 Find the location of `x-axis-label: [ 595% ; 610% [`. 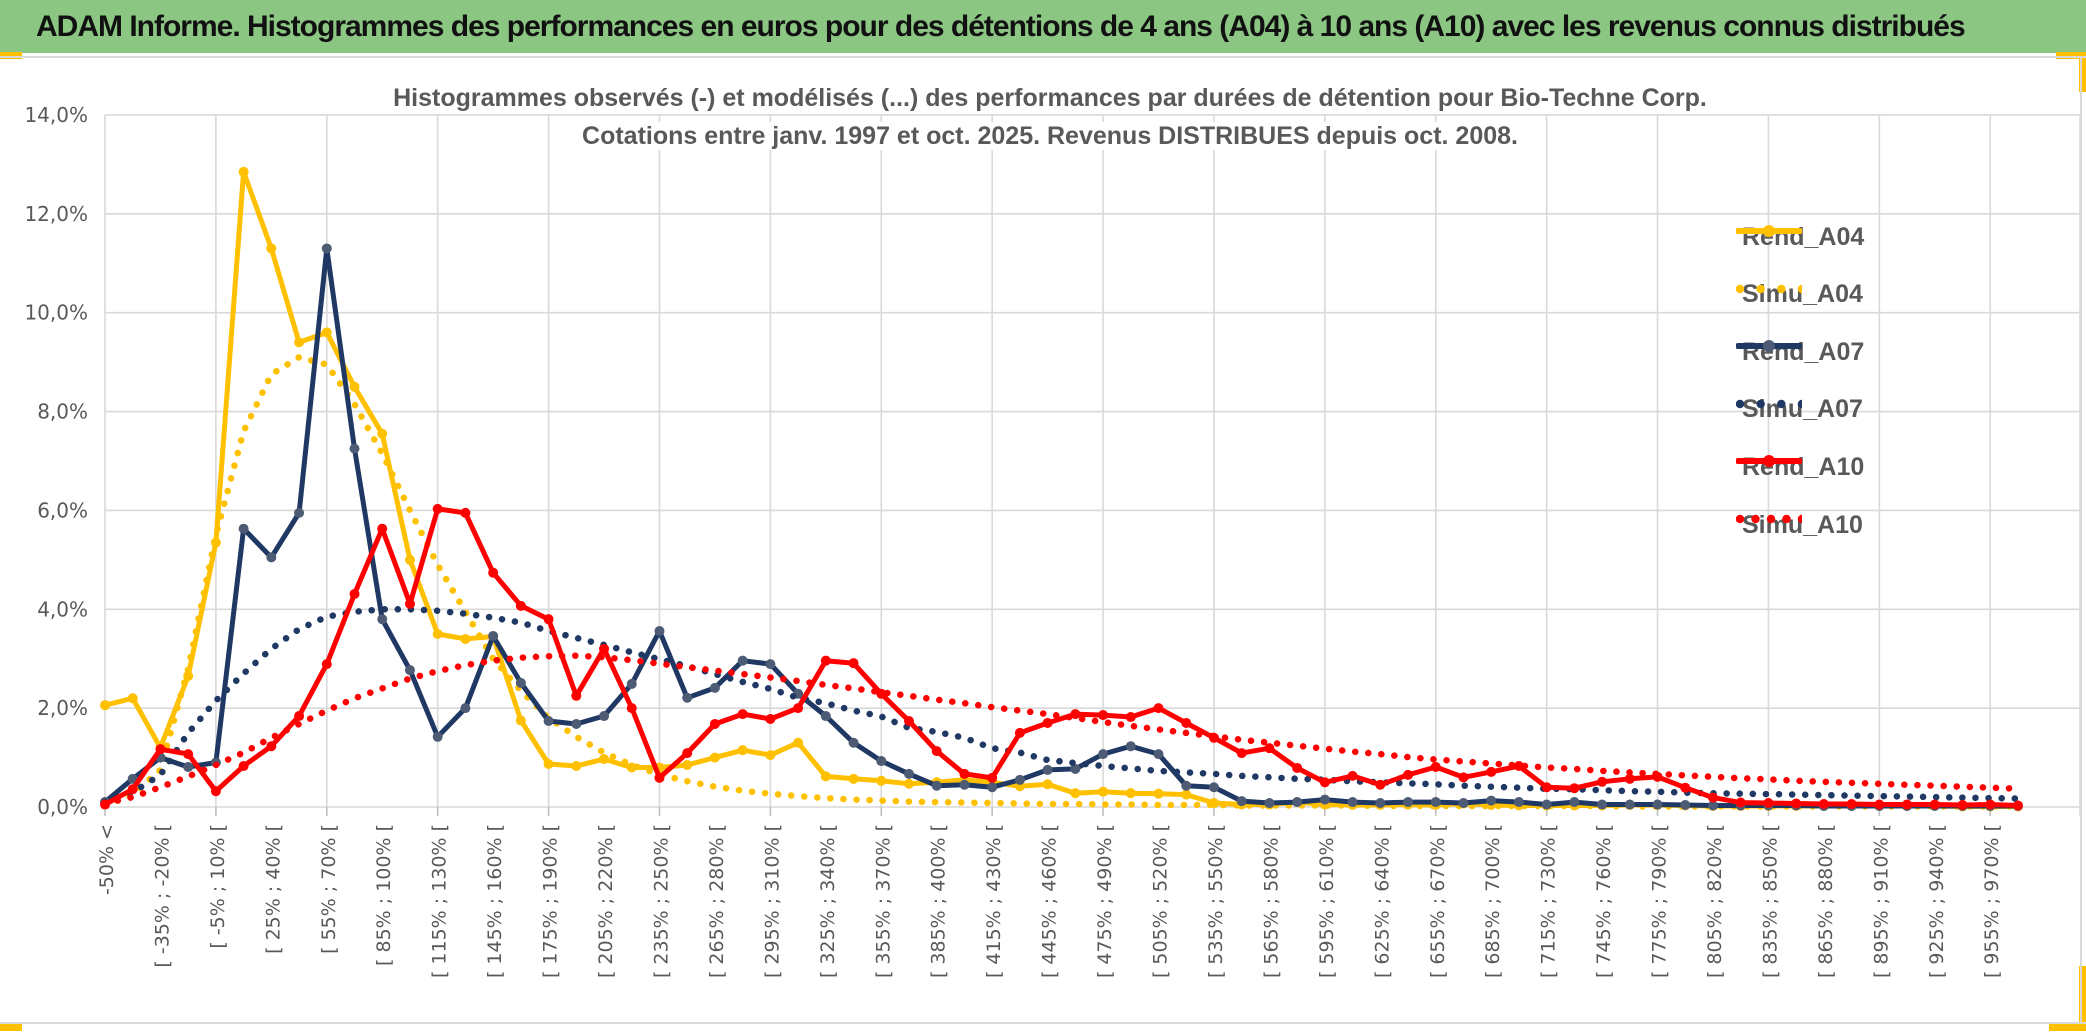

x-axis-label: [ 595% ; 610% [ is located at coordinates (1327, 901).